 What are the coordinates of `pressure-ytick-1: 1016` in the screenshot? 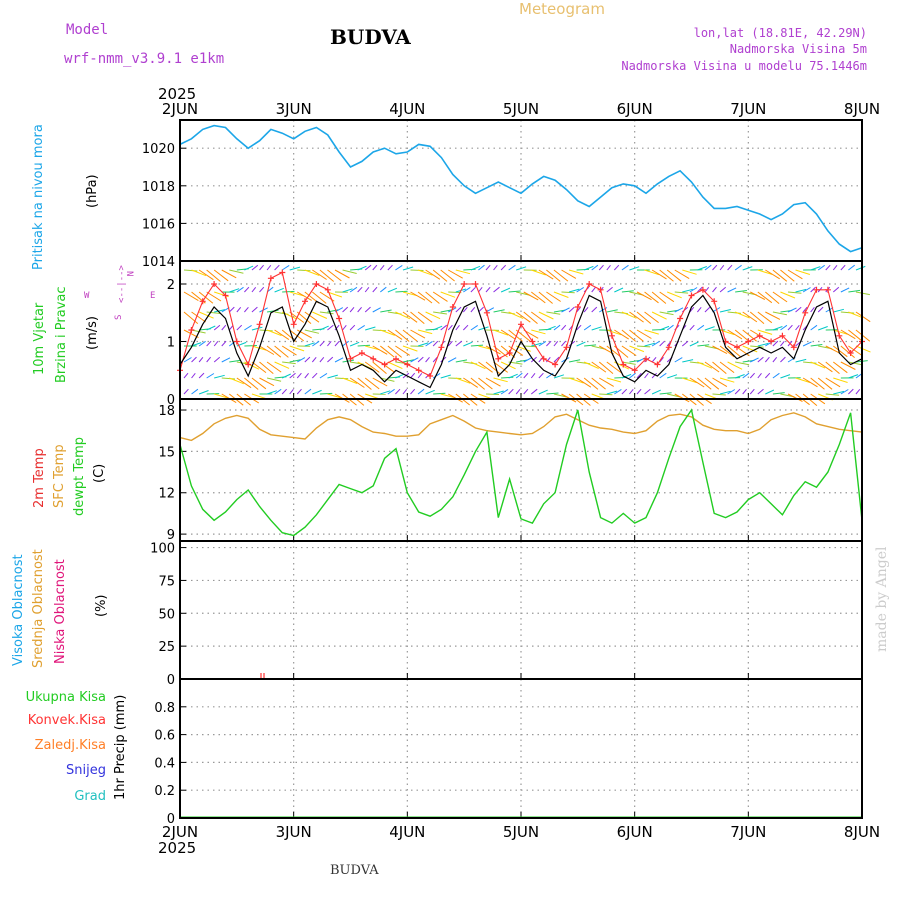 It's located at (158, 224).